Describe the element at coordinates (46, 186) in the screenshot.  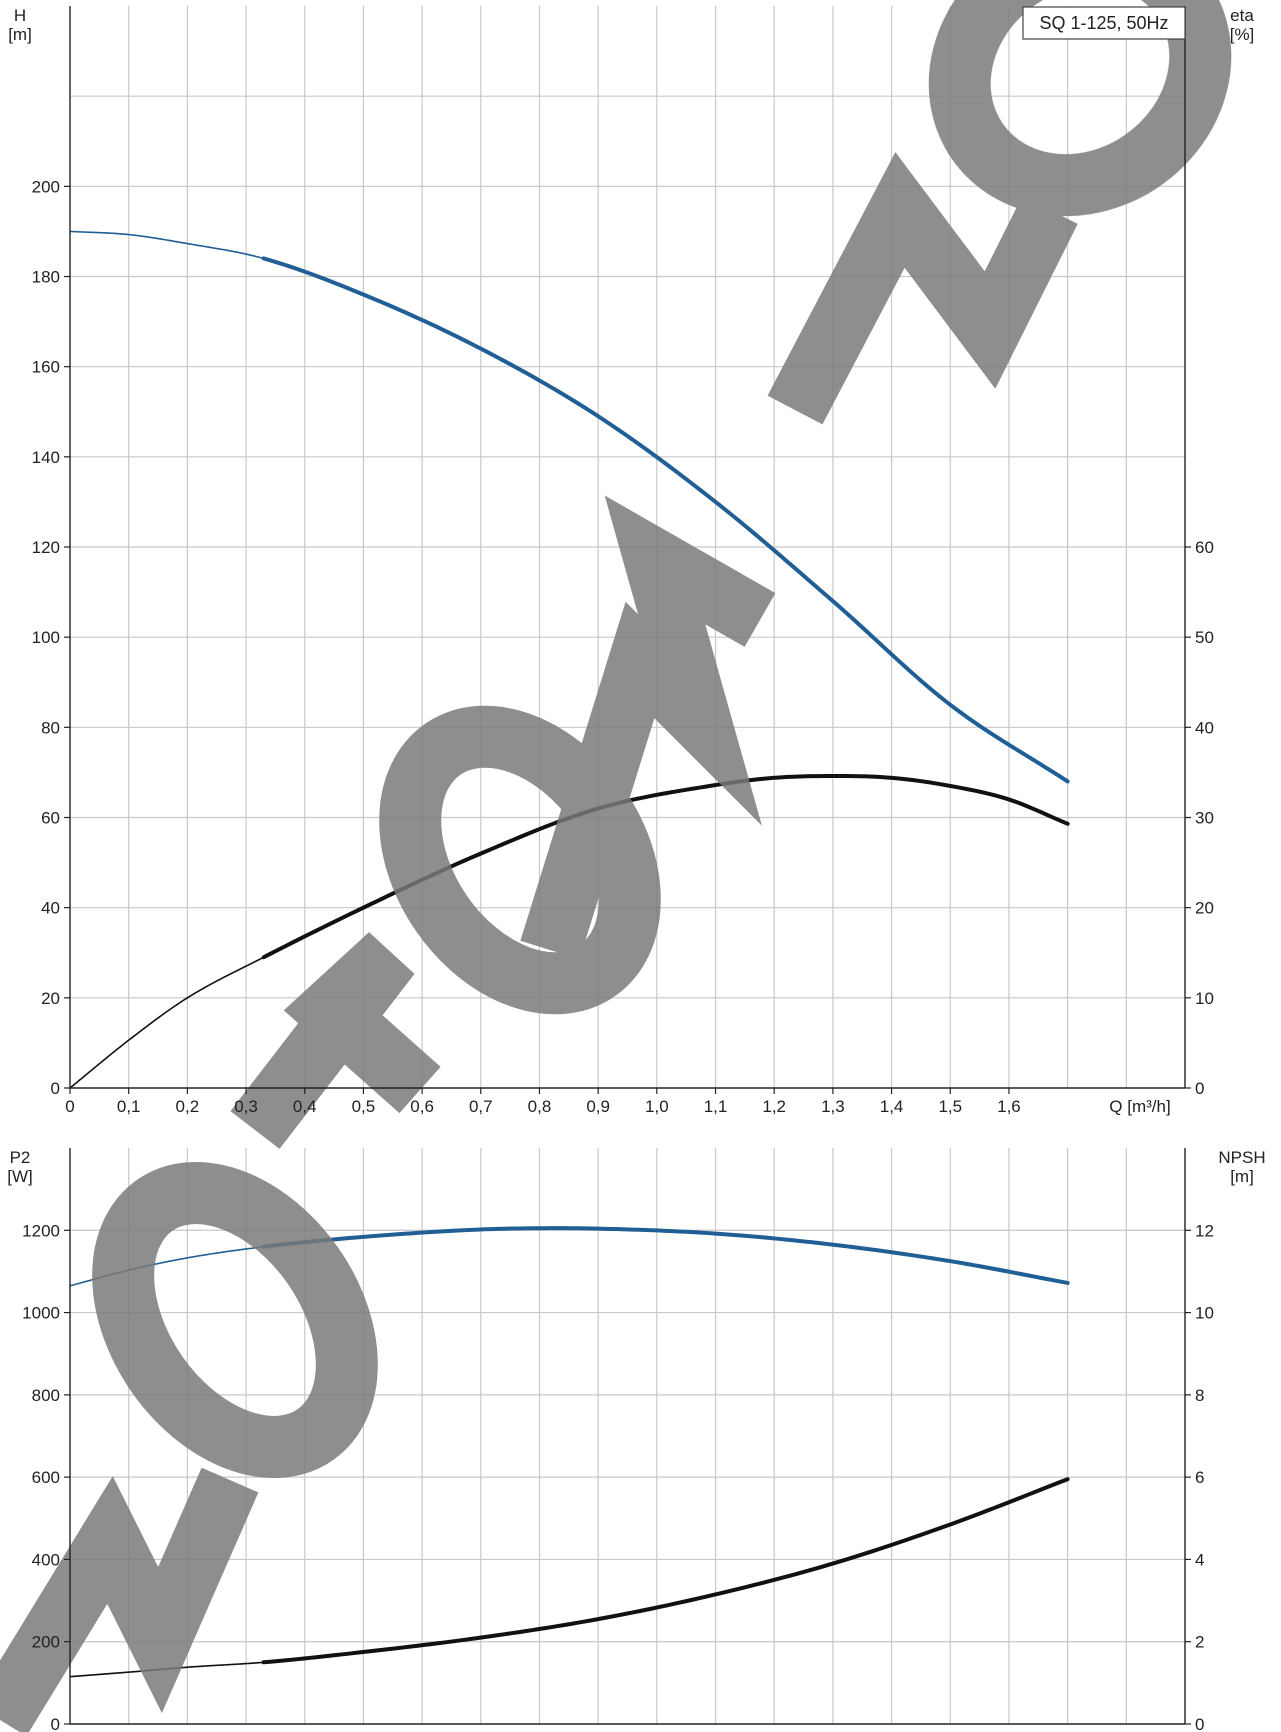
I see `top-left-tick-label-10: 200` at that location.